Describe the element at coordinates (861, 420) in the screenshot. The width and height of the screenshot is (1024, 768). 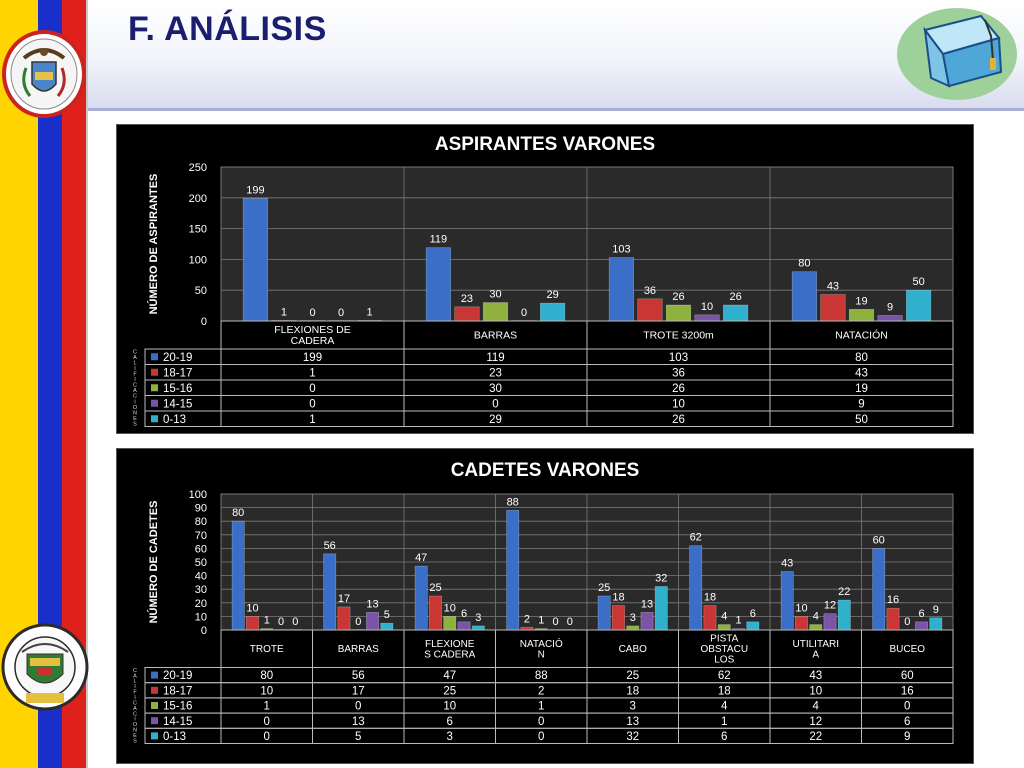
I see `table-cell: 50` at that location.